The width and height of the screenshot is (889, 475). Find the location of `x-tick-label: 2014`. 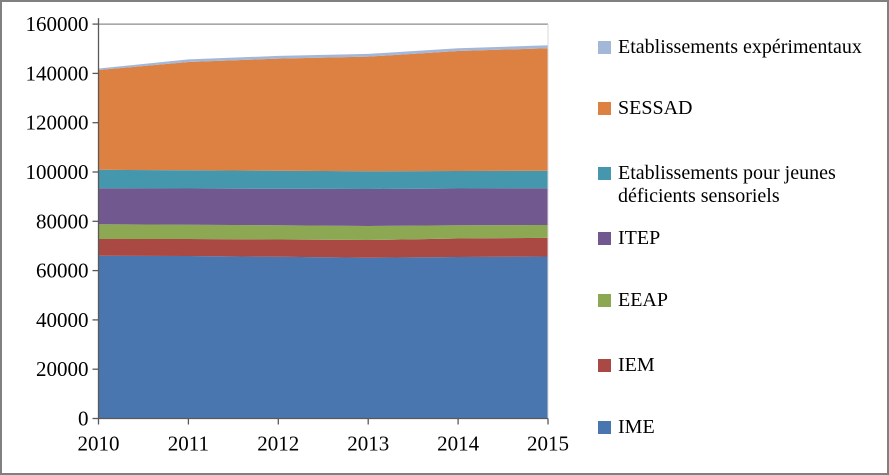

x-tick-label: 2014 is located at coordinates (458, 444).